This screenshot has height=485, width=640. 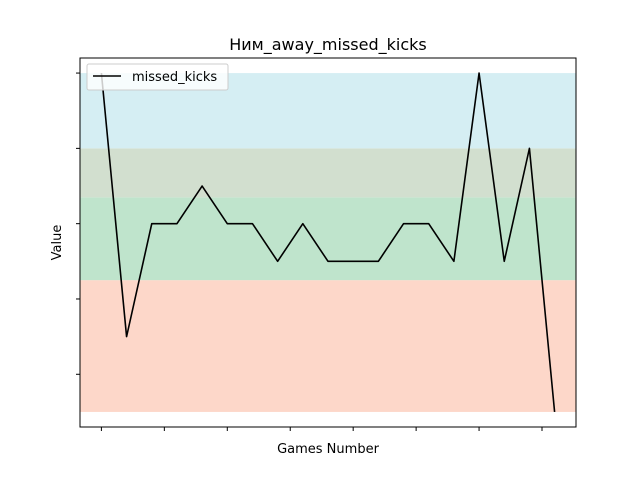 I want to click on legend: missed_kicks, so click(x=157, y=77).